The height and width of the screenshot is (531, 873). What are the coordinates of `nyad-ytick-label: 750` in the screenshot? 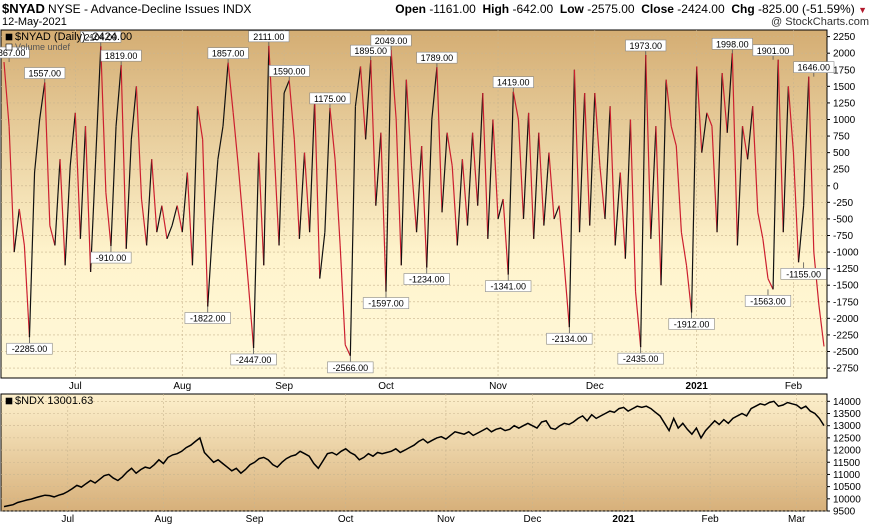 It's located at (841, 137).